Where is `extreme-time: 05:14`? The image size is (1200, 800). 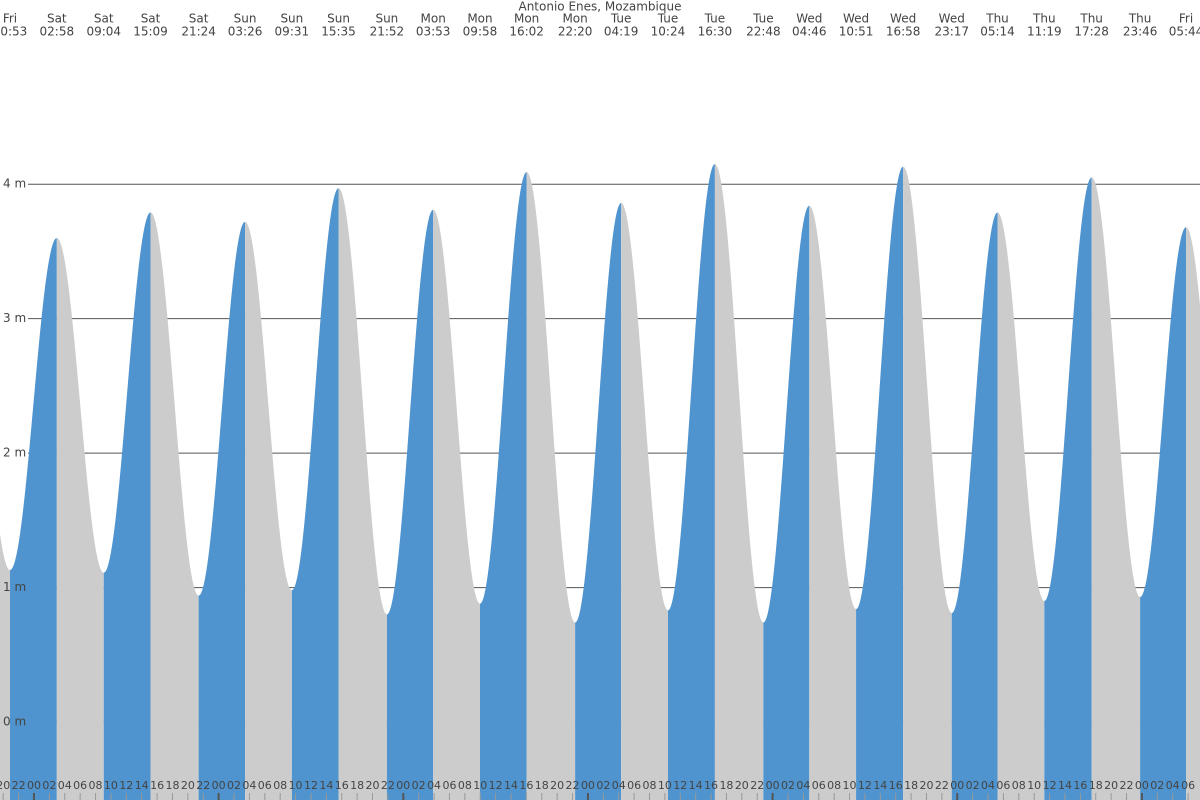 extreme-time: 05:14 is located at coordinates (997, 32).